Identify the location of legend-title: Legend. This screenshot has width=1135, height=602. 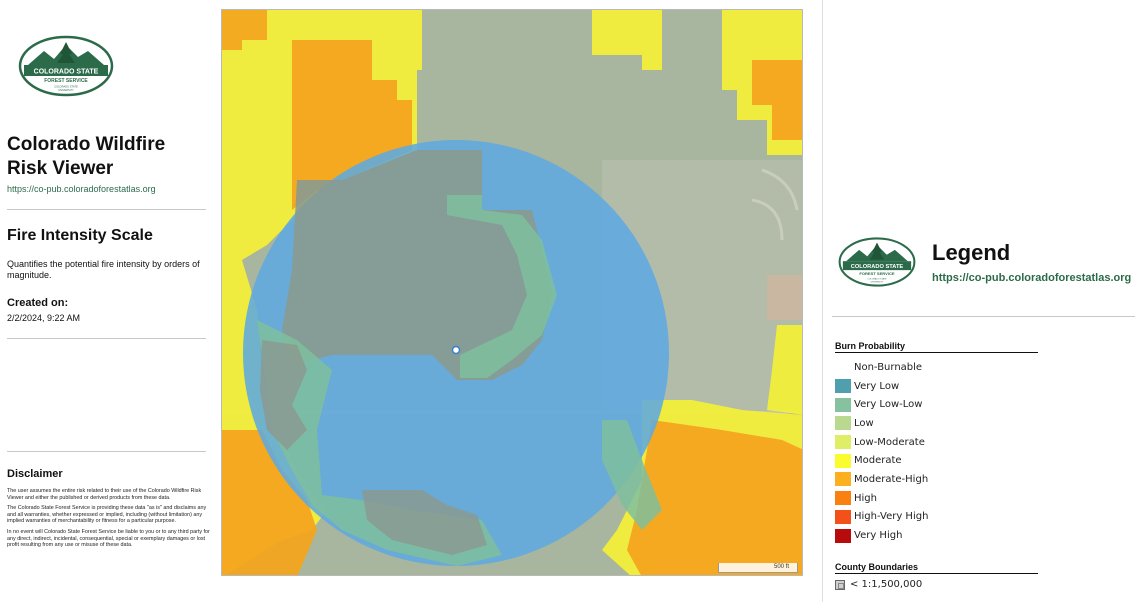
(971, 252).